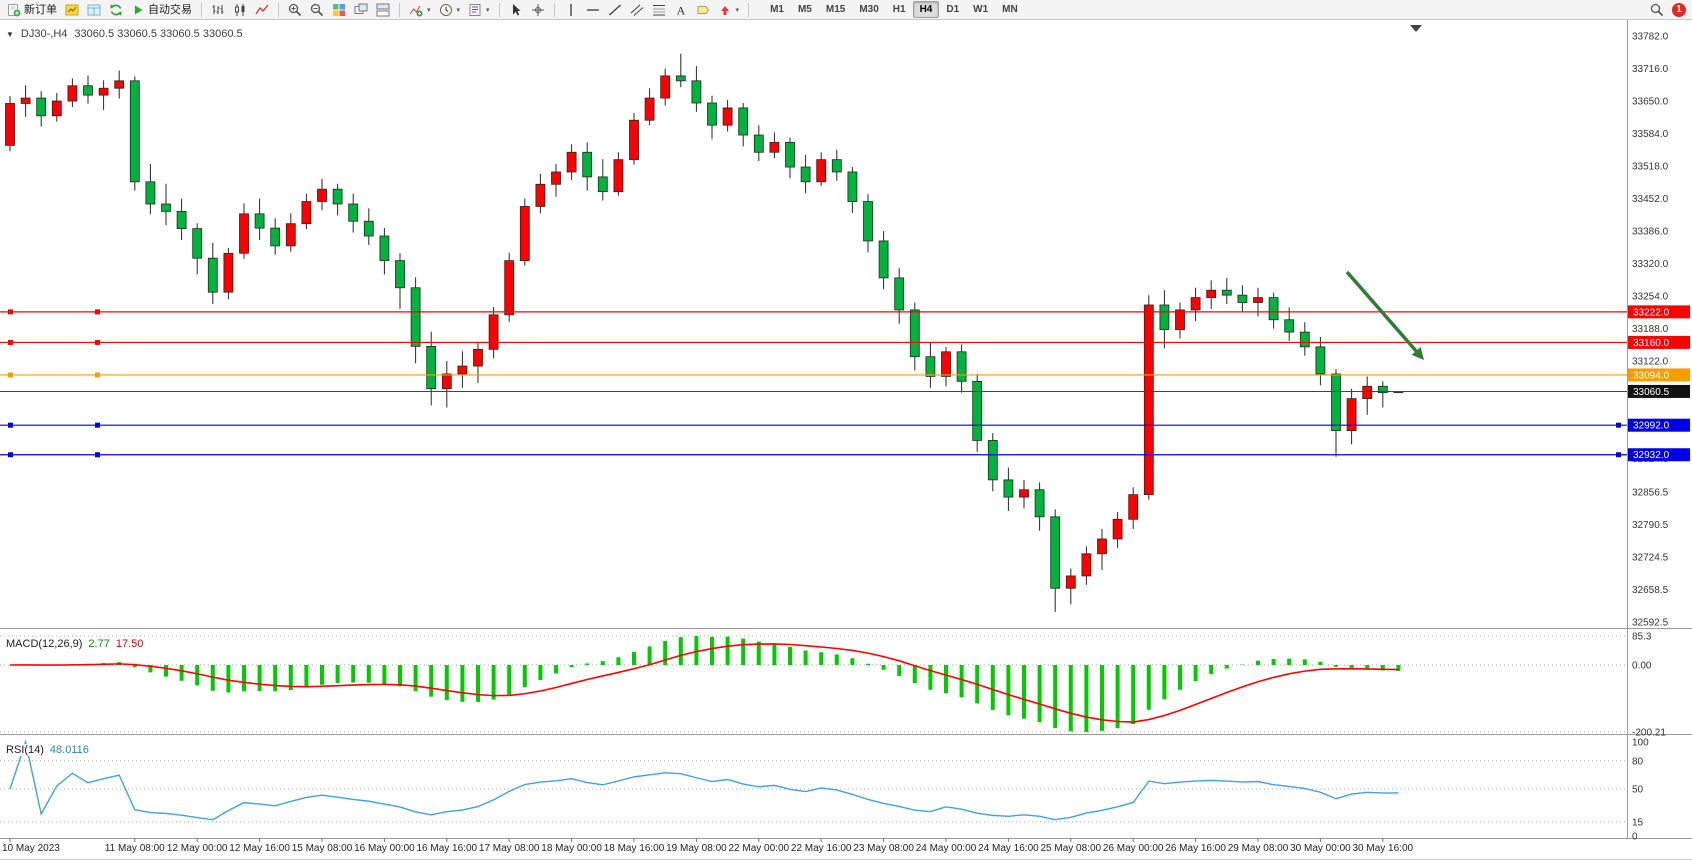 This screenshot has width=1692, height=860. Describe the element at coordinates (729, 10) in the screenshot. I see `arrows-button: ▾` at that location.